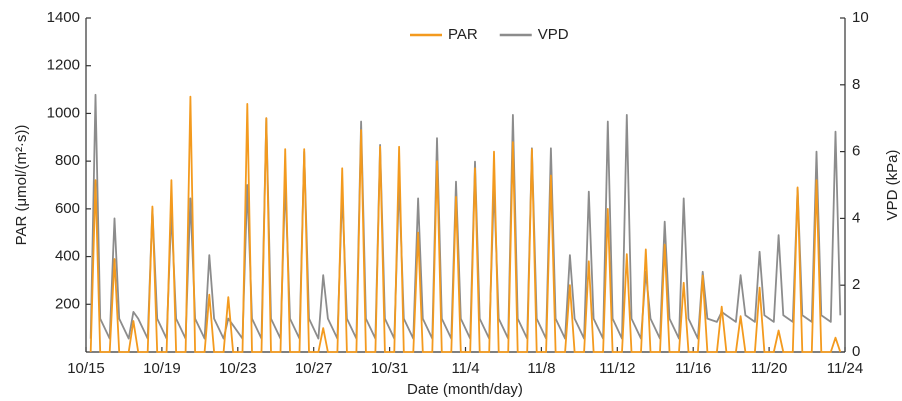  I want to click on x-tick-label: 11/8, so click(541, 368).